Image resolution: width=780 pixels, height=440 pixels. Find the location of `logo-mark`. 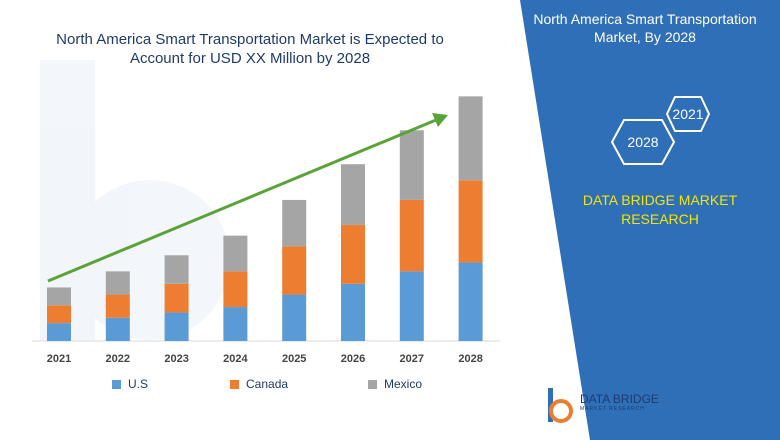

logo-mark is located at coordinates (560, 405).